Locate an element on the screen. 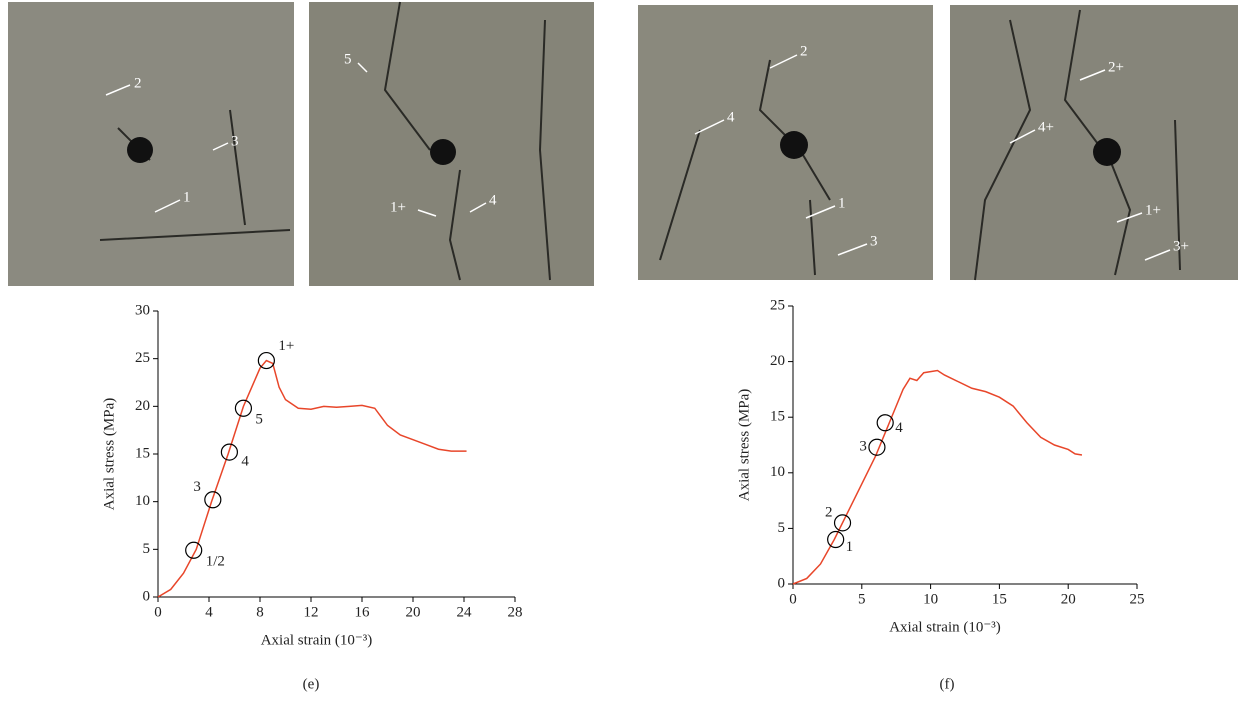  photo: 2+ 4+ 1+ 3+ is located at coordinates (1094, 143).